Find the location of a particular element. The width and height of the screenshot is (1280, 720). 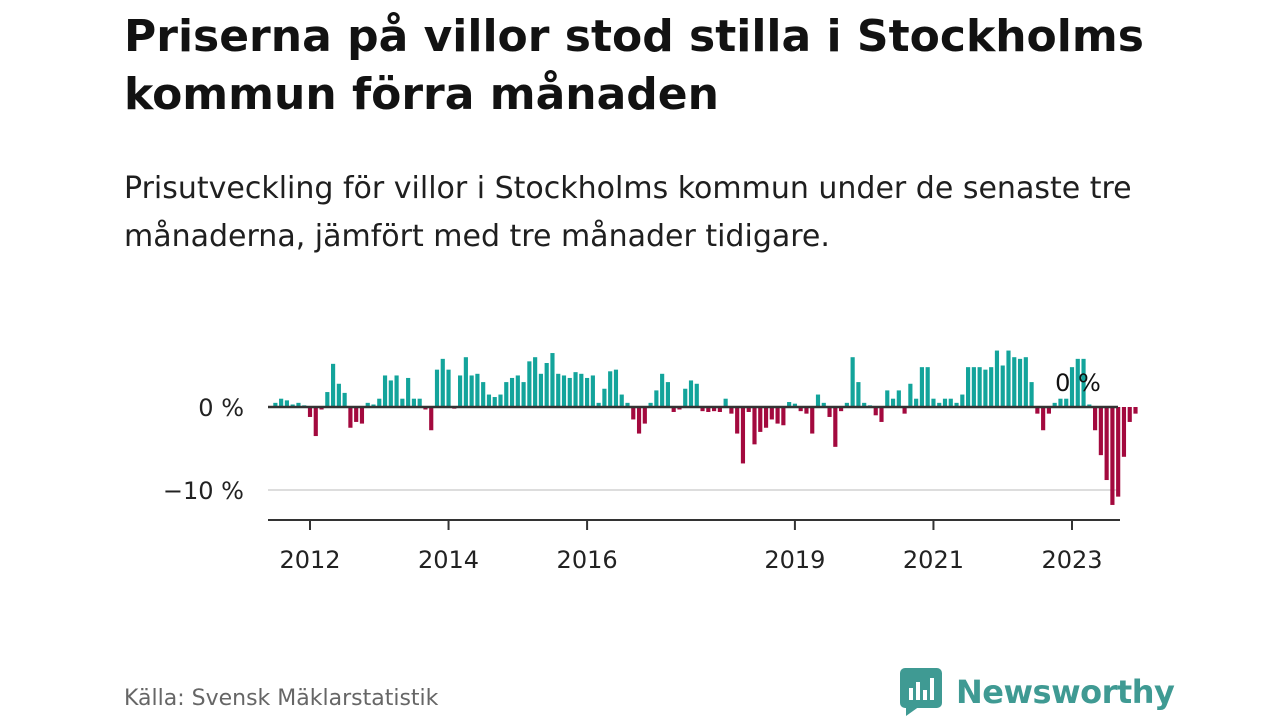

x-tick-label: 2023 is located at coordinates (1071, 560).